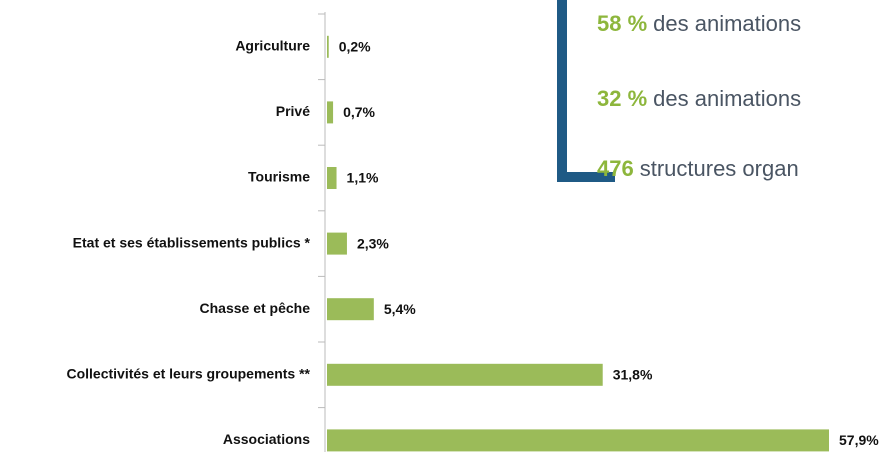  I want to click on category-label: Associations, so click(266, 439).